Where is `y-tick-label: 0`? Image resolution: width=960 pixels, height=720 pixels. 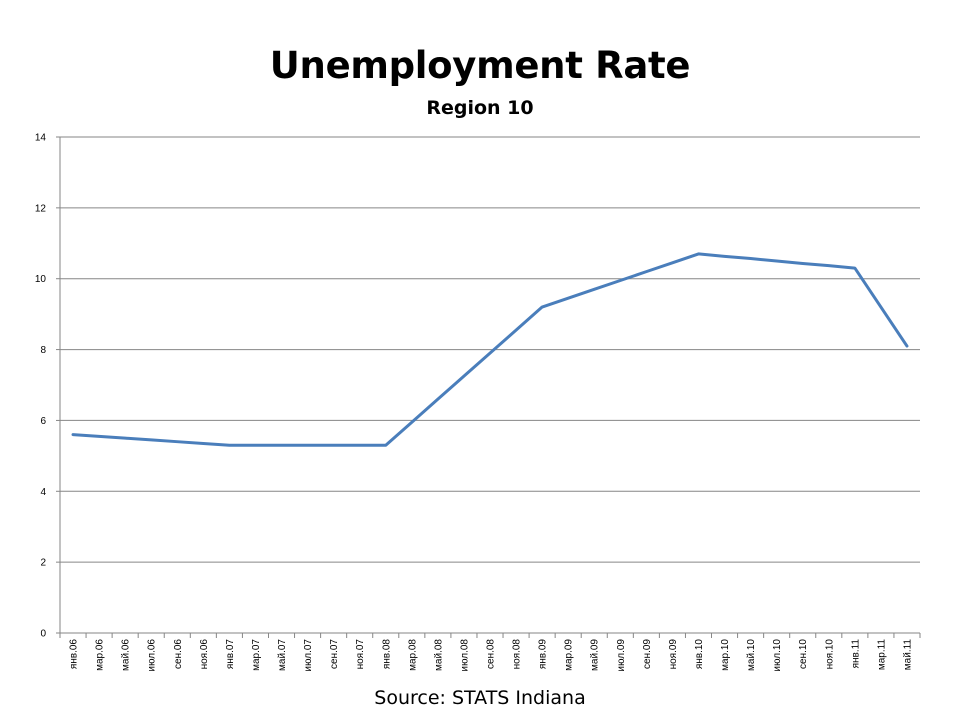 y-tick-label: 0 is located at coordinates (43, 634).